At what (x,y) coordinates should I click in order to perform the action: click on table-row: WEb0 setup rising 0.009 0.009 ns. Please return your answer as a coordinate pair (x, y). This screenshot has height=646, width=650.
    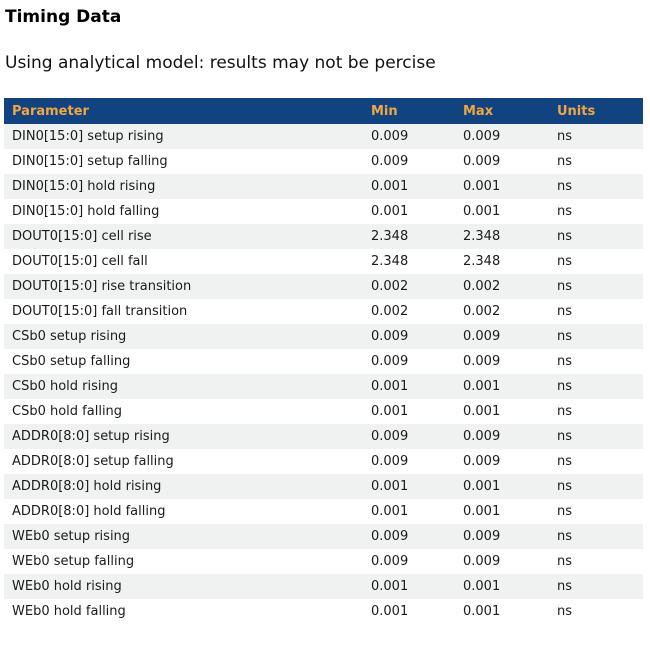
    Looking at the image, I should click on (323, 536).